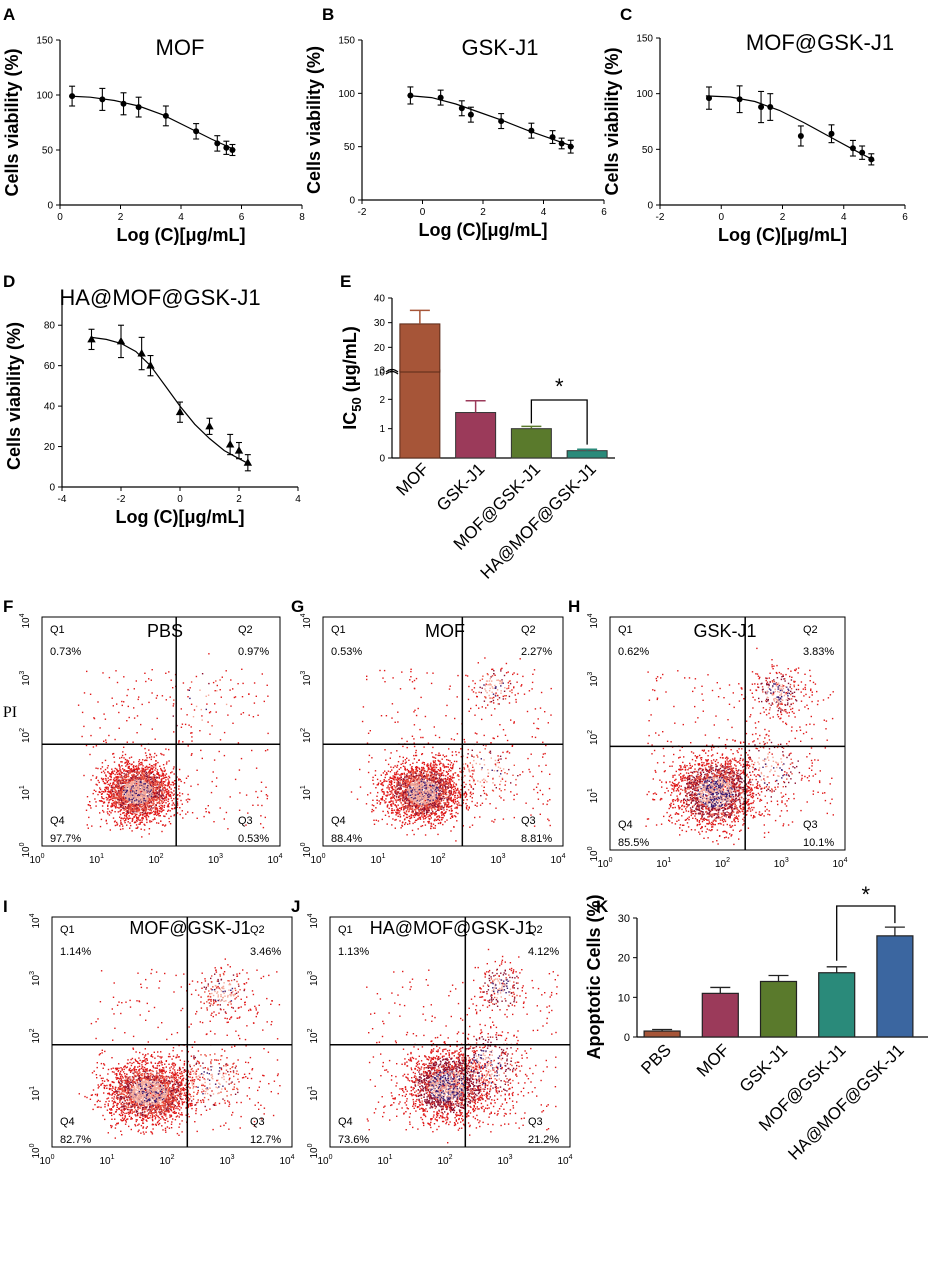 The width and height of the screenshot is (934, 1270). What do you see at coordinates (25, 678) in the screenshot?
I see `y-tick-label: 103` at bounding box center [25, 678].